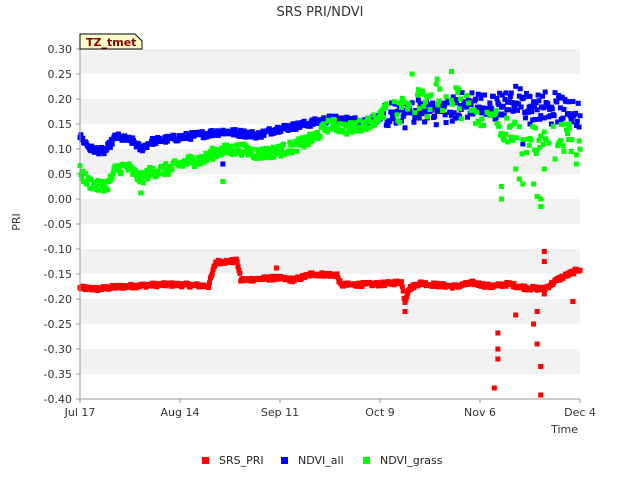  Describe the element at coordinates (60, 174) in the screenshot. I see `y-tick-label: 0.05` at that location.